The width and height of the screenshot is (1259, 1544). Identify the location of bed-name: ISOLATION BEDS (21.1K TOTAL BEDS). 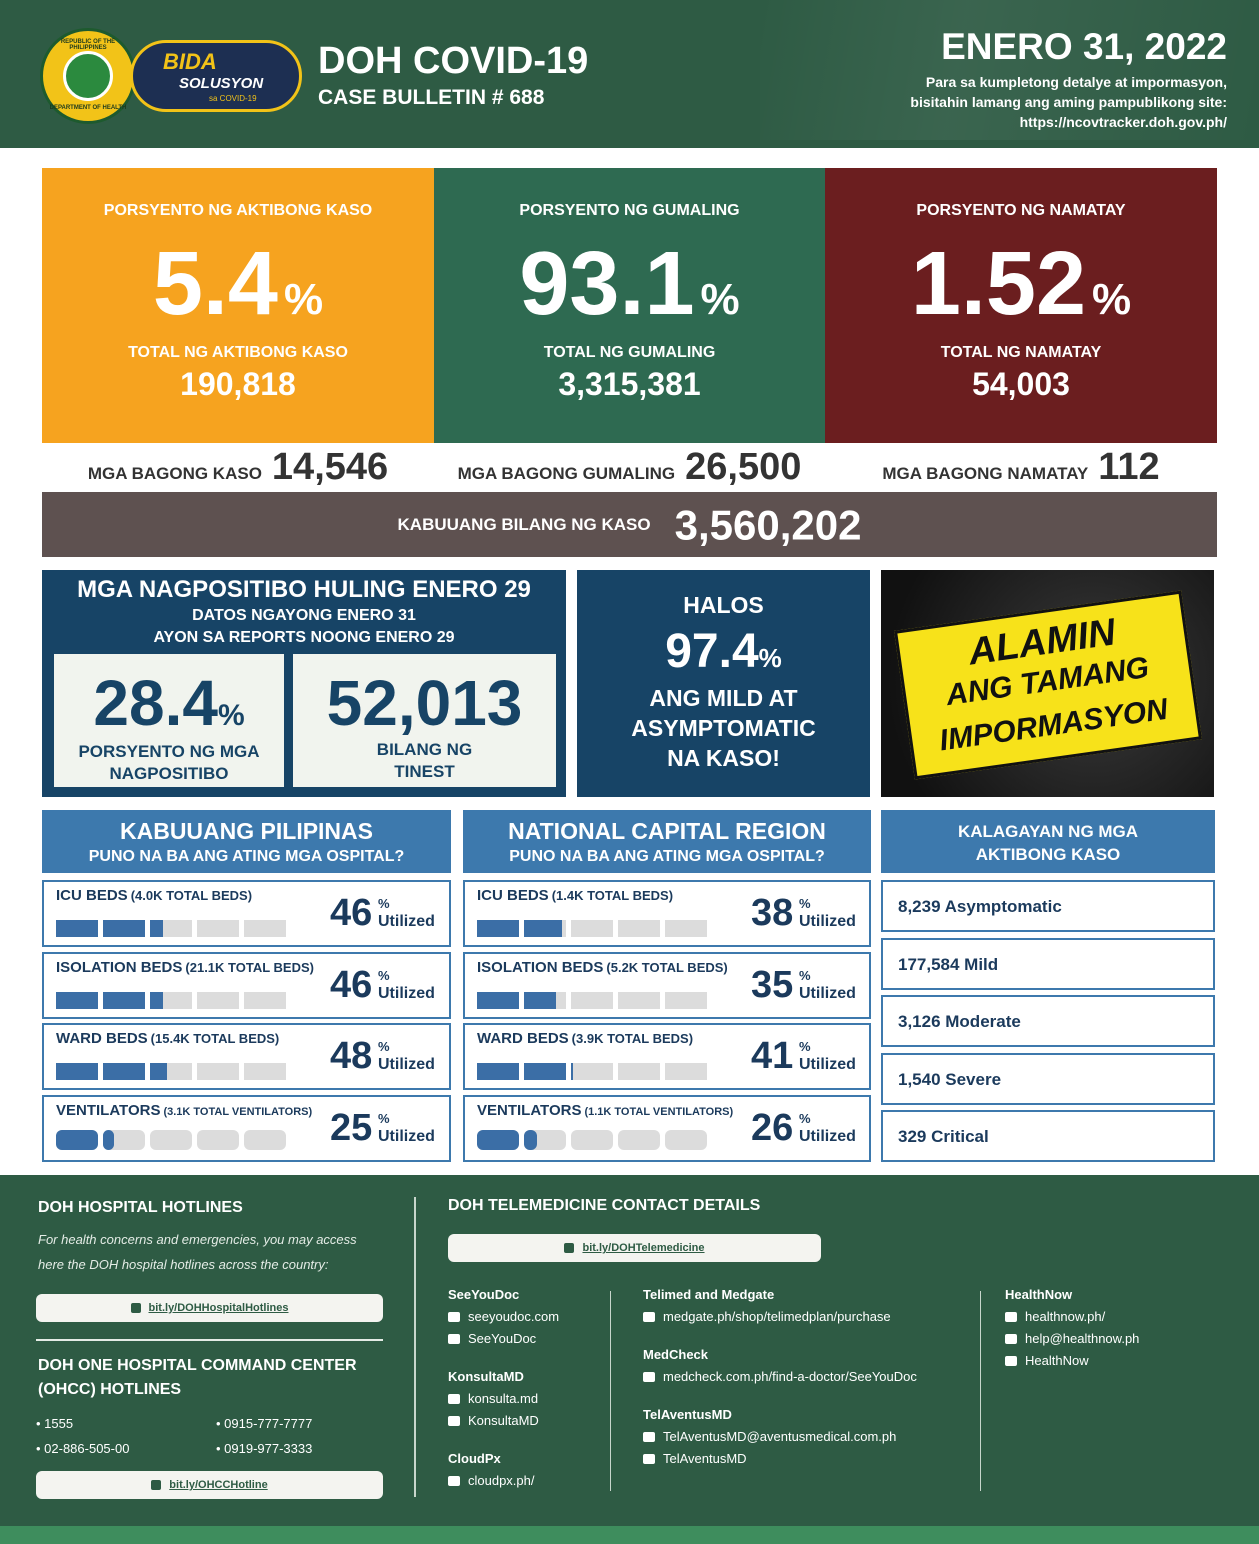
(185, 968).